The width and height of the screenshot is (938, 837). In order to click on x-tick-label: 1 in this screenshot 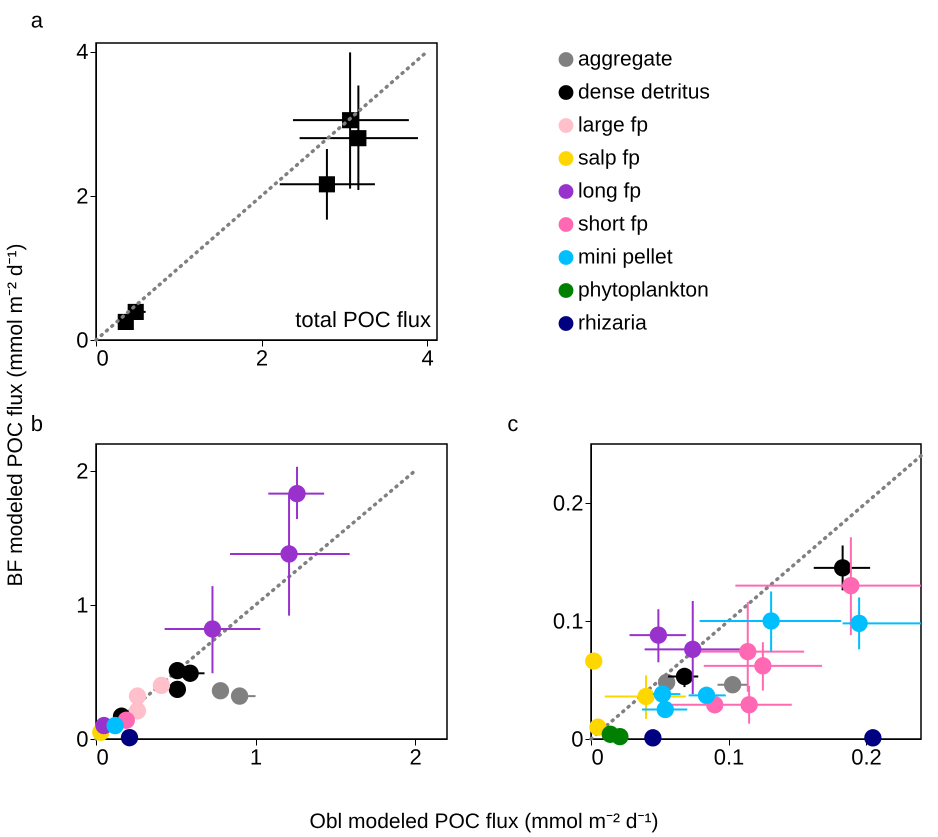, I will do `click(256, 757)`.